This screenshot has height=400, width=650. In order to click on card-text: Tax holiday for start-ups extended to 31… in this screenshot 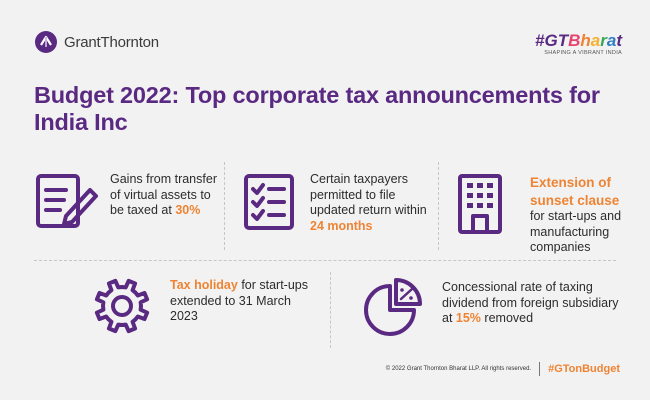, I will do `click(239, 300)`.